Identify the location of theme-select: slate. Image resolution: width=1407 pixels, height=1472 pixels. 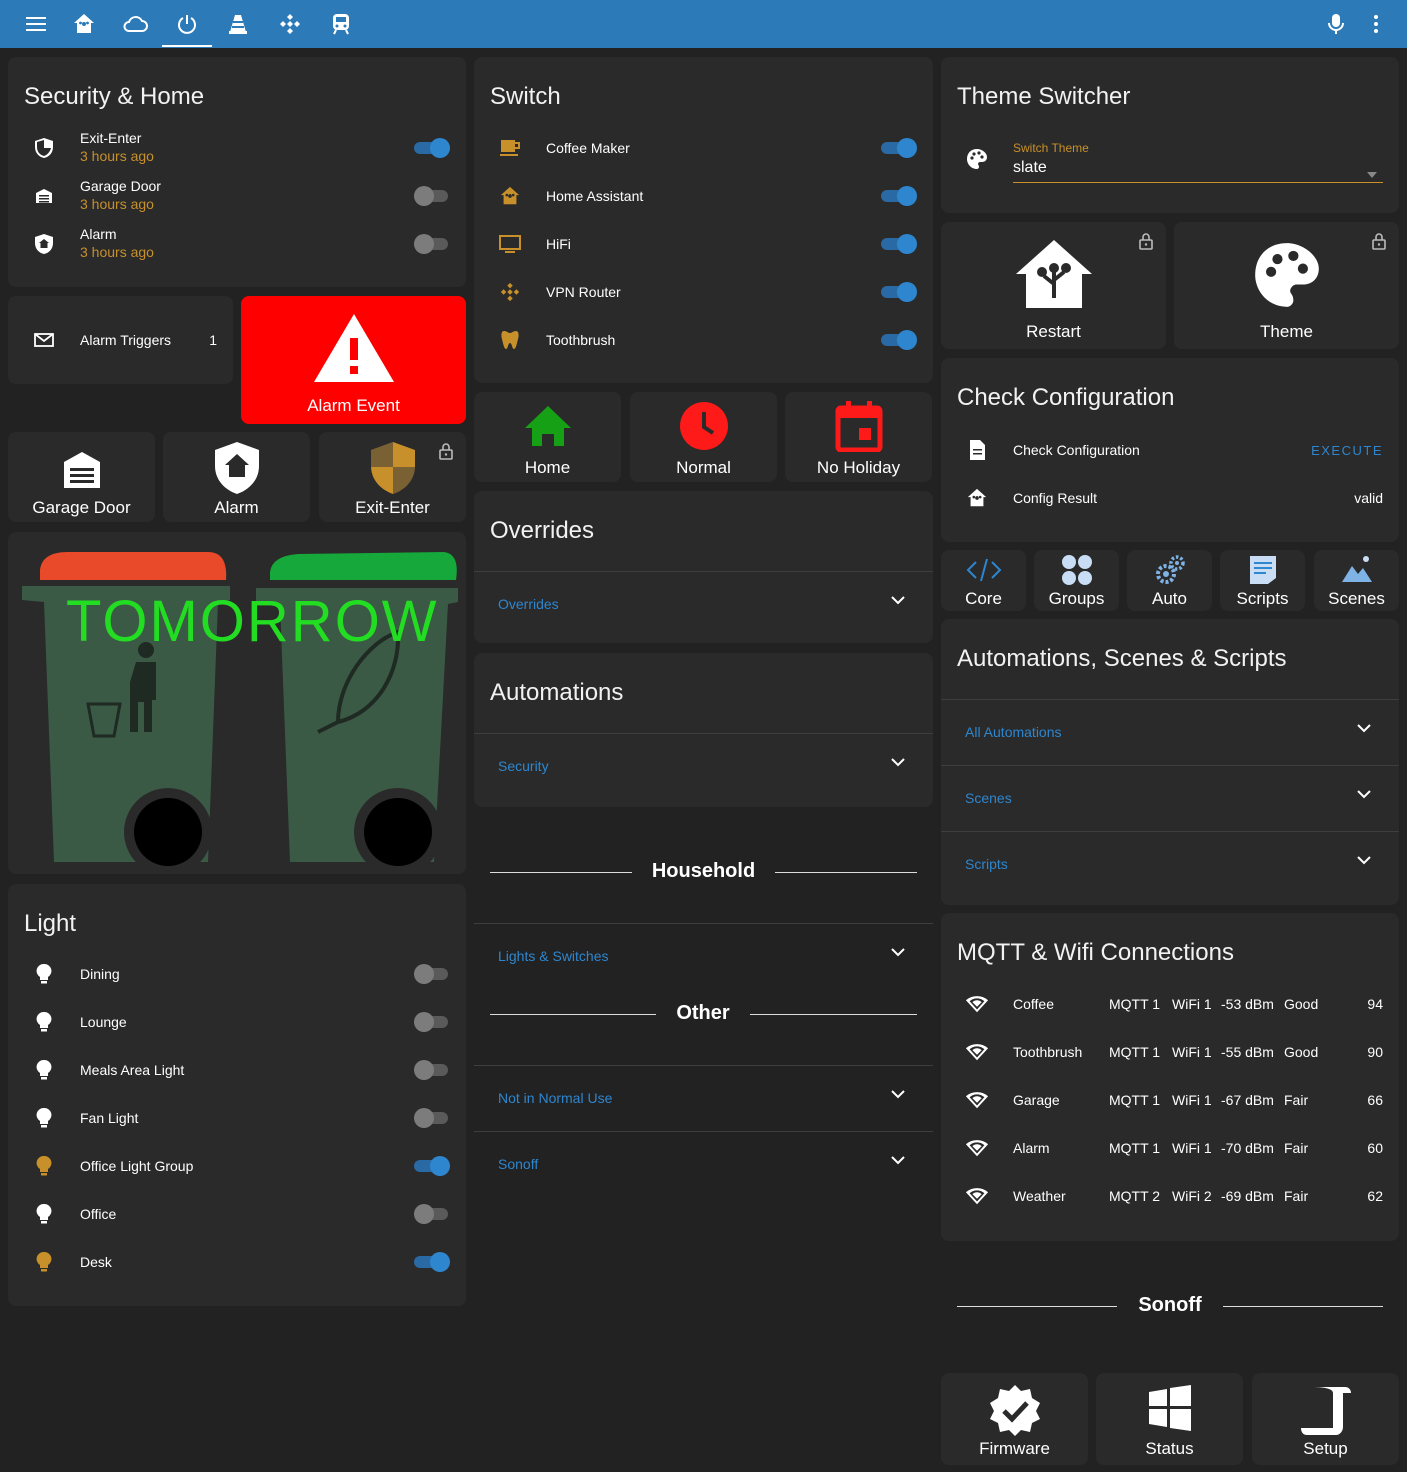
(1198, 170).